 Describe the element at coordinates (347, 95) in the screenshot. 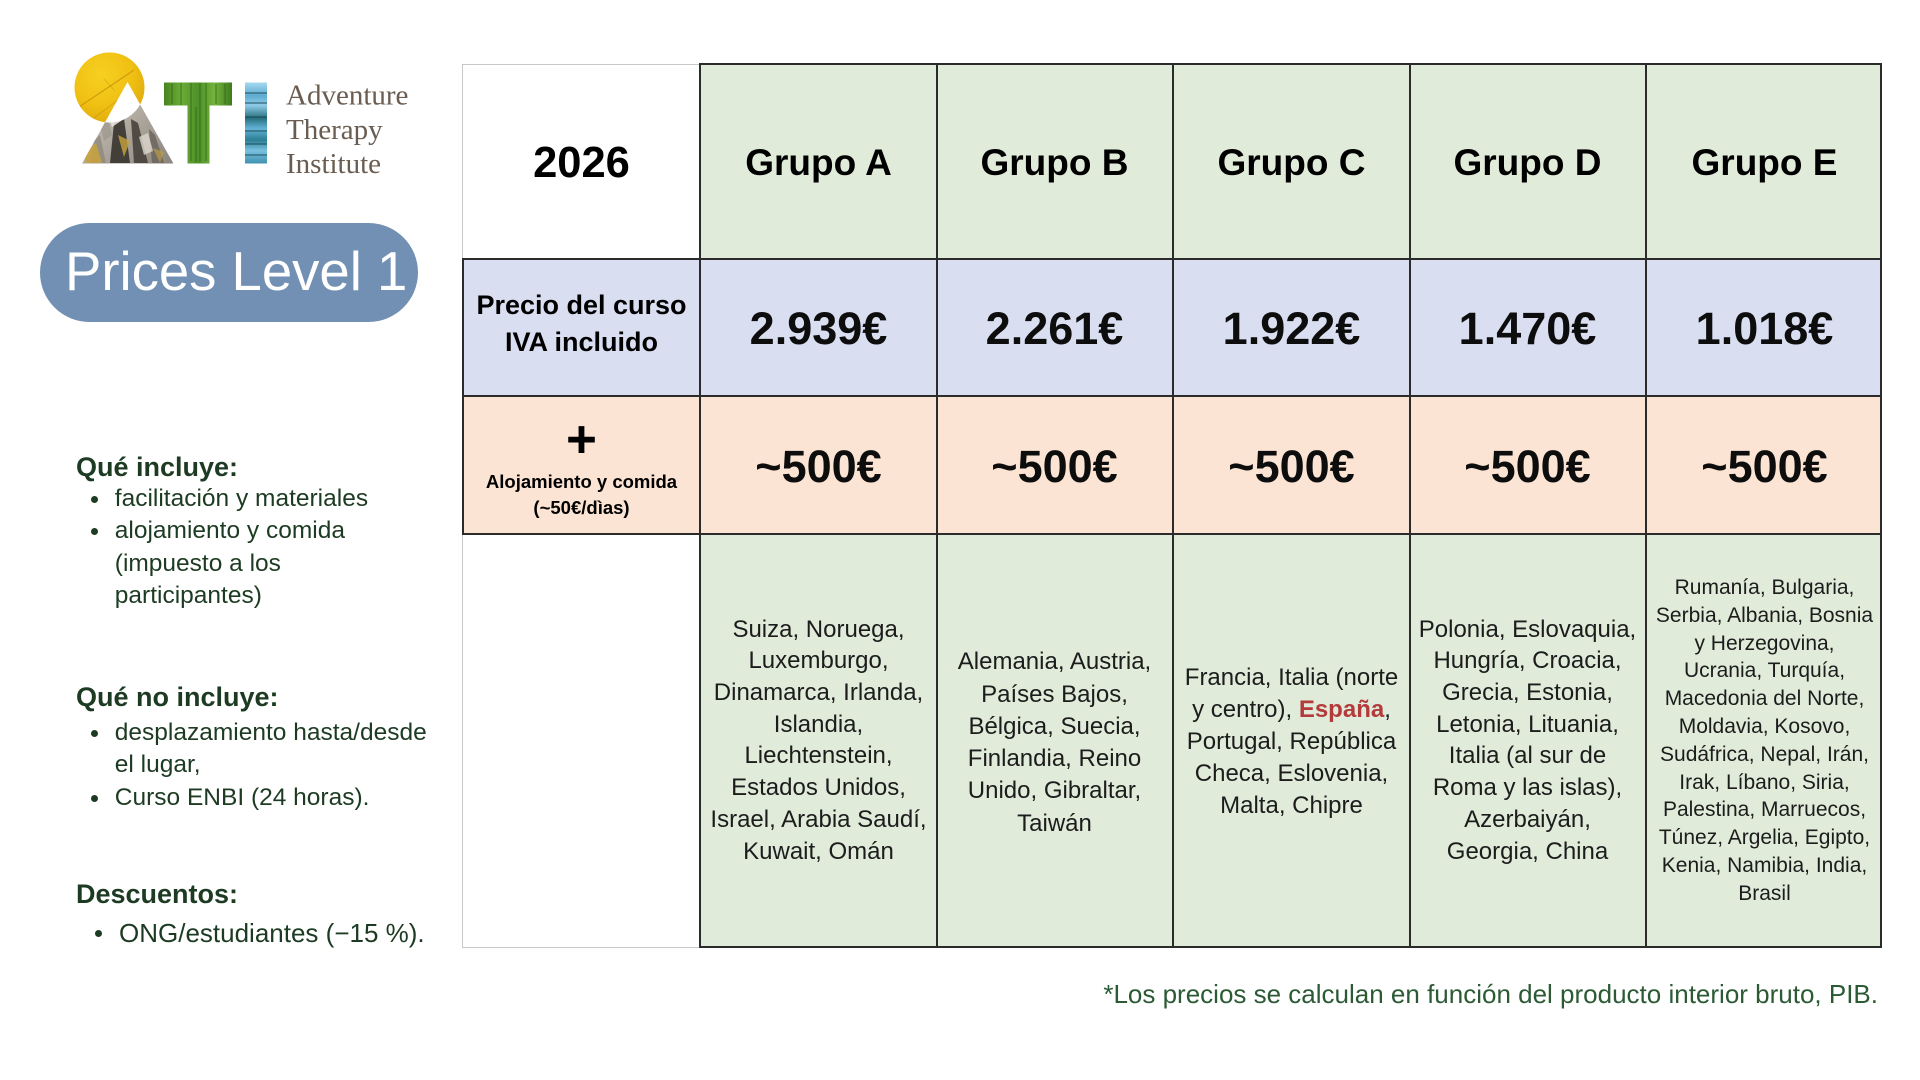

I see `svg-text: Adventure` at that location.